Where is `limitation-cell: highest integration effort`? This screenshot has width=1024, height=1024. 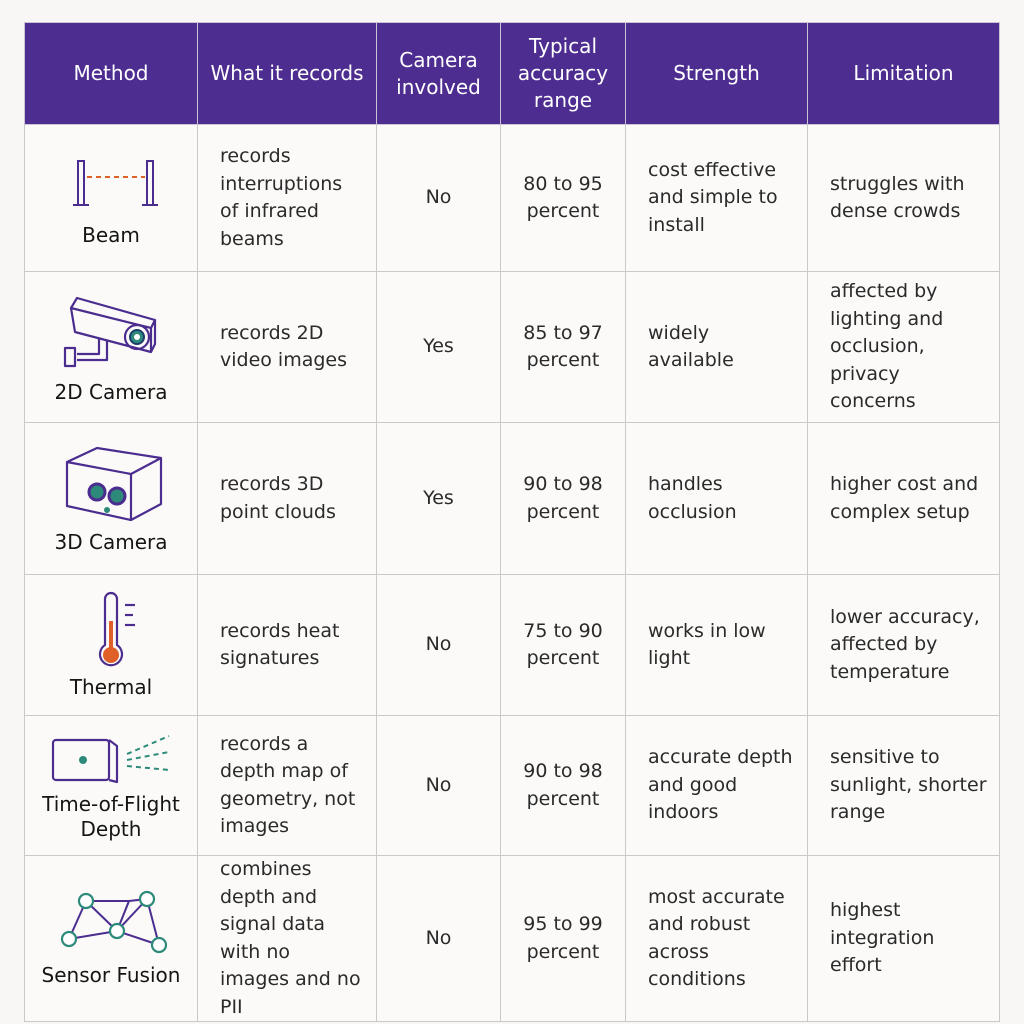
limitation-cell: highest integration effort is located at coordinates (903, 938).